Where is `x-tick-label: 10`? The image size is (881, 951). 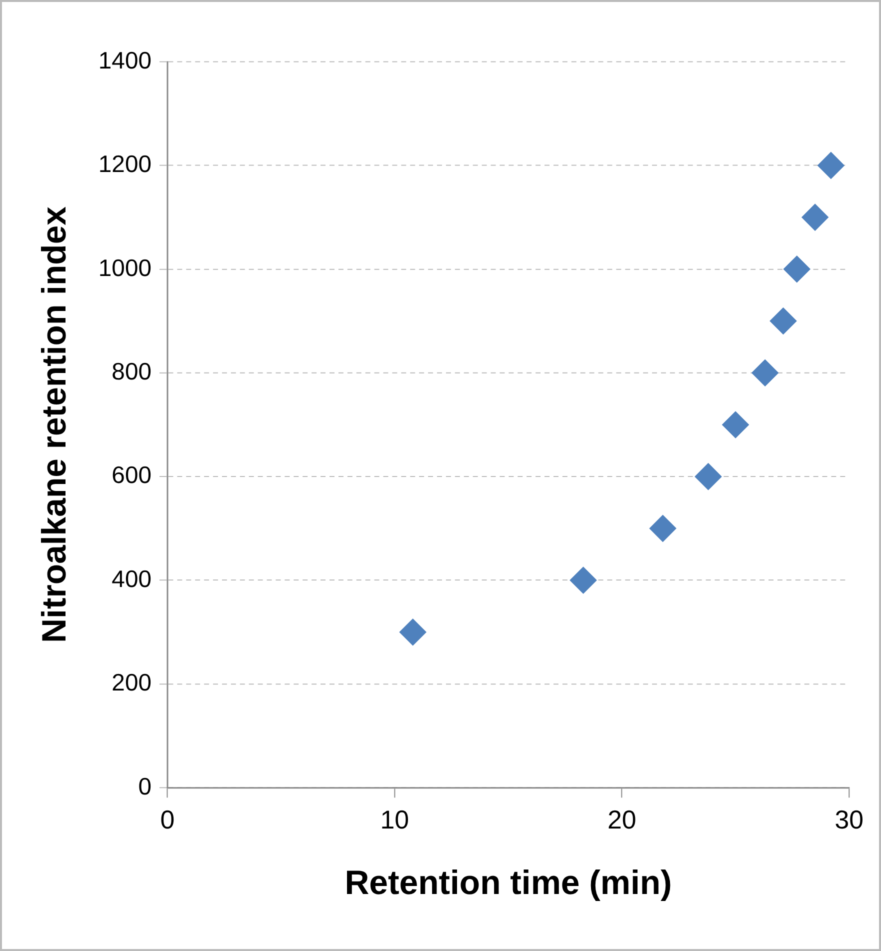
x-tick-label: 10 is located at coordinates (395, 820).